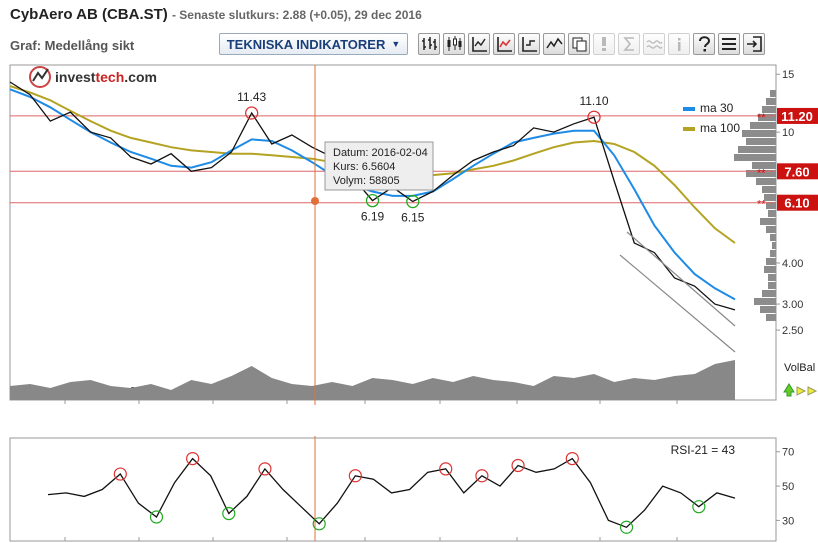  What do you see at coordinates (711, 118) in the screenshot?
I see `legend: ma 30 ma 100` at bounding box center [711, 118].